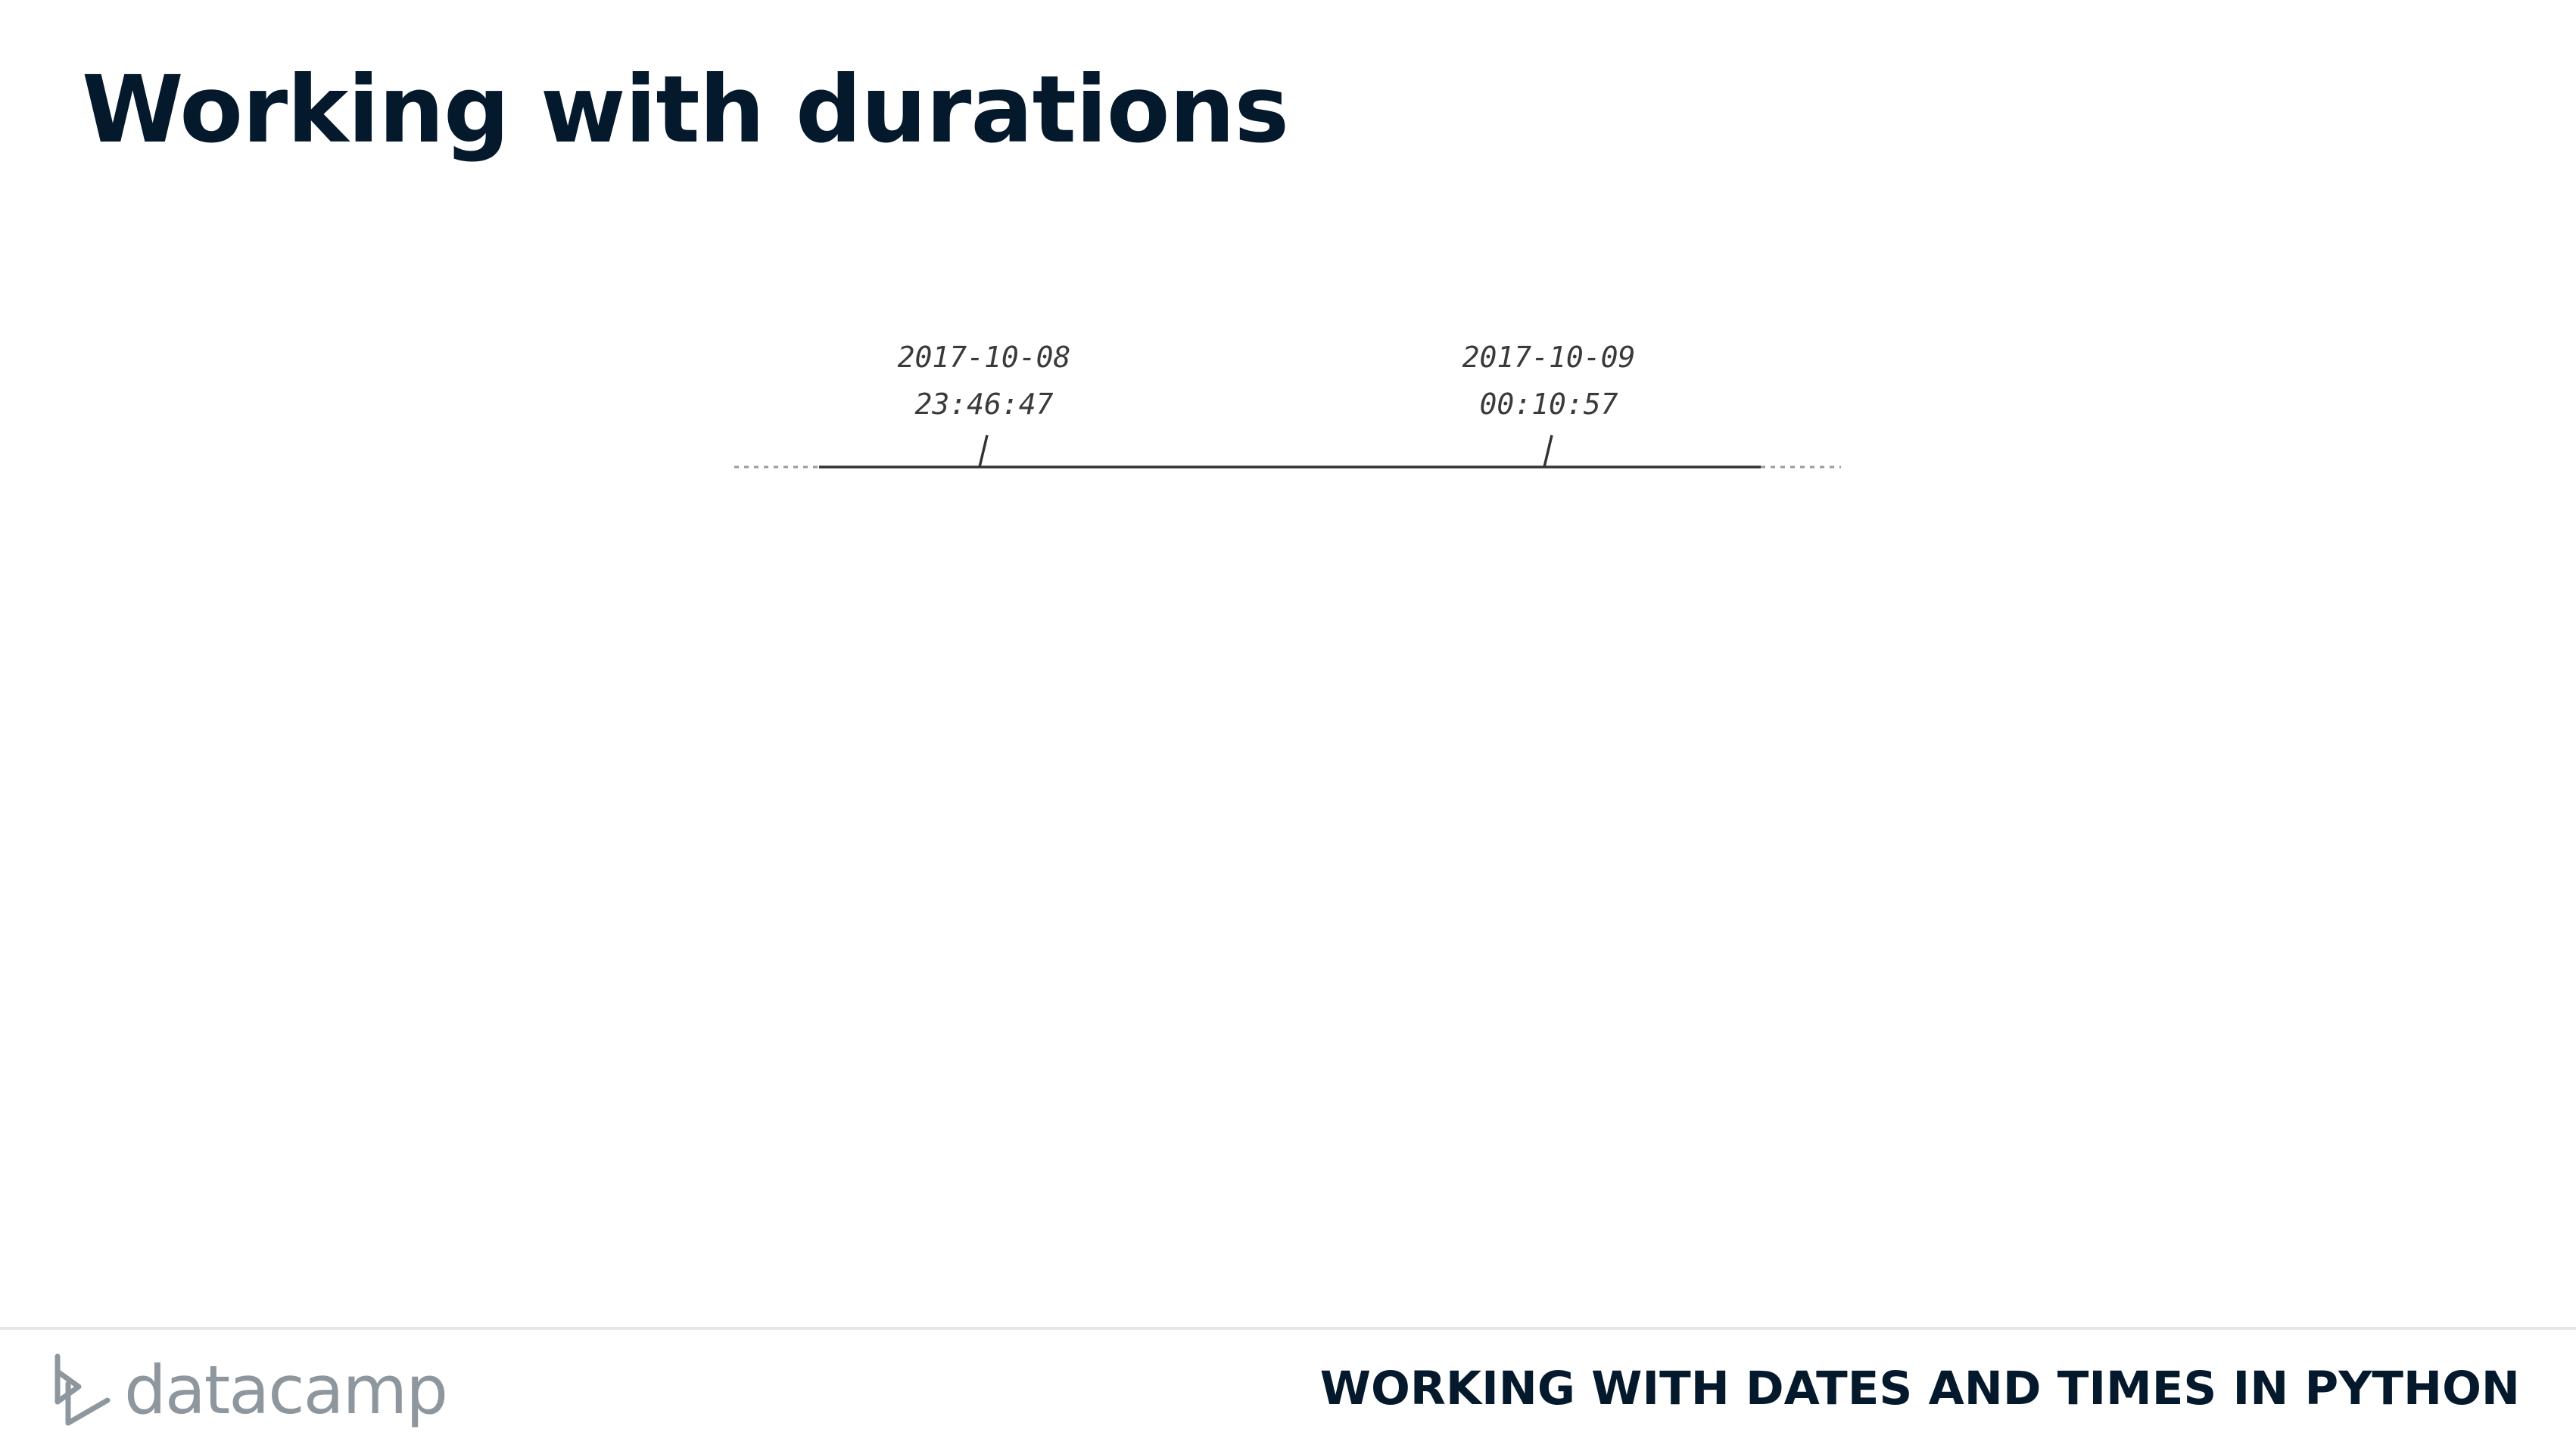 The width and height of the screenshot is (2576, 1451). What do you see at coordinates (1549, 357) in the screenshot?
I see `event-end-date: 2017-10-09` at bounding box center [1549, 357].